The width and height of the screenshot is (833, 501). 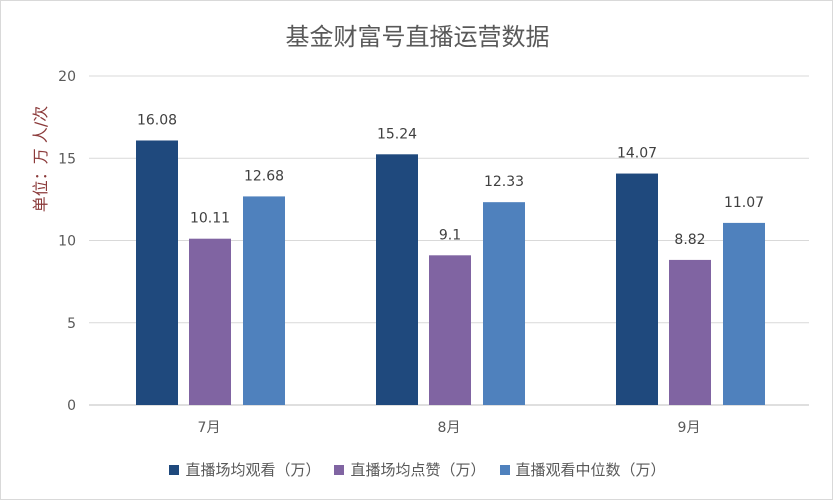 I want to click on data-label: 10.11, so click(x=210, y=219).